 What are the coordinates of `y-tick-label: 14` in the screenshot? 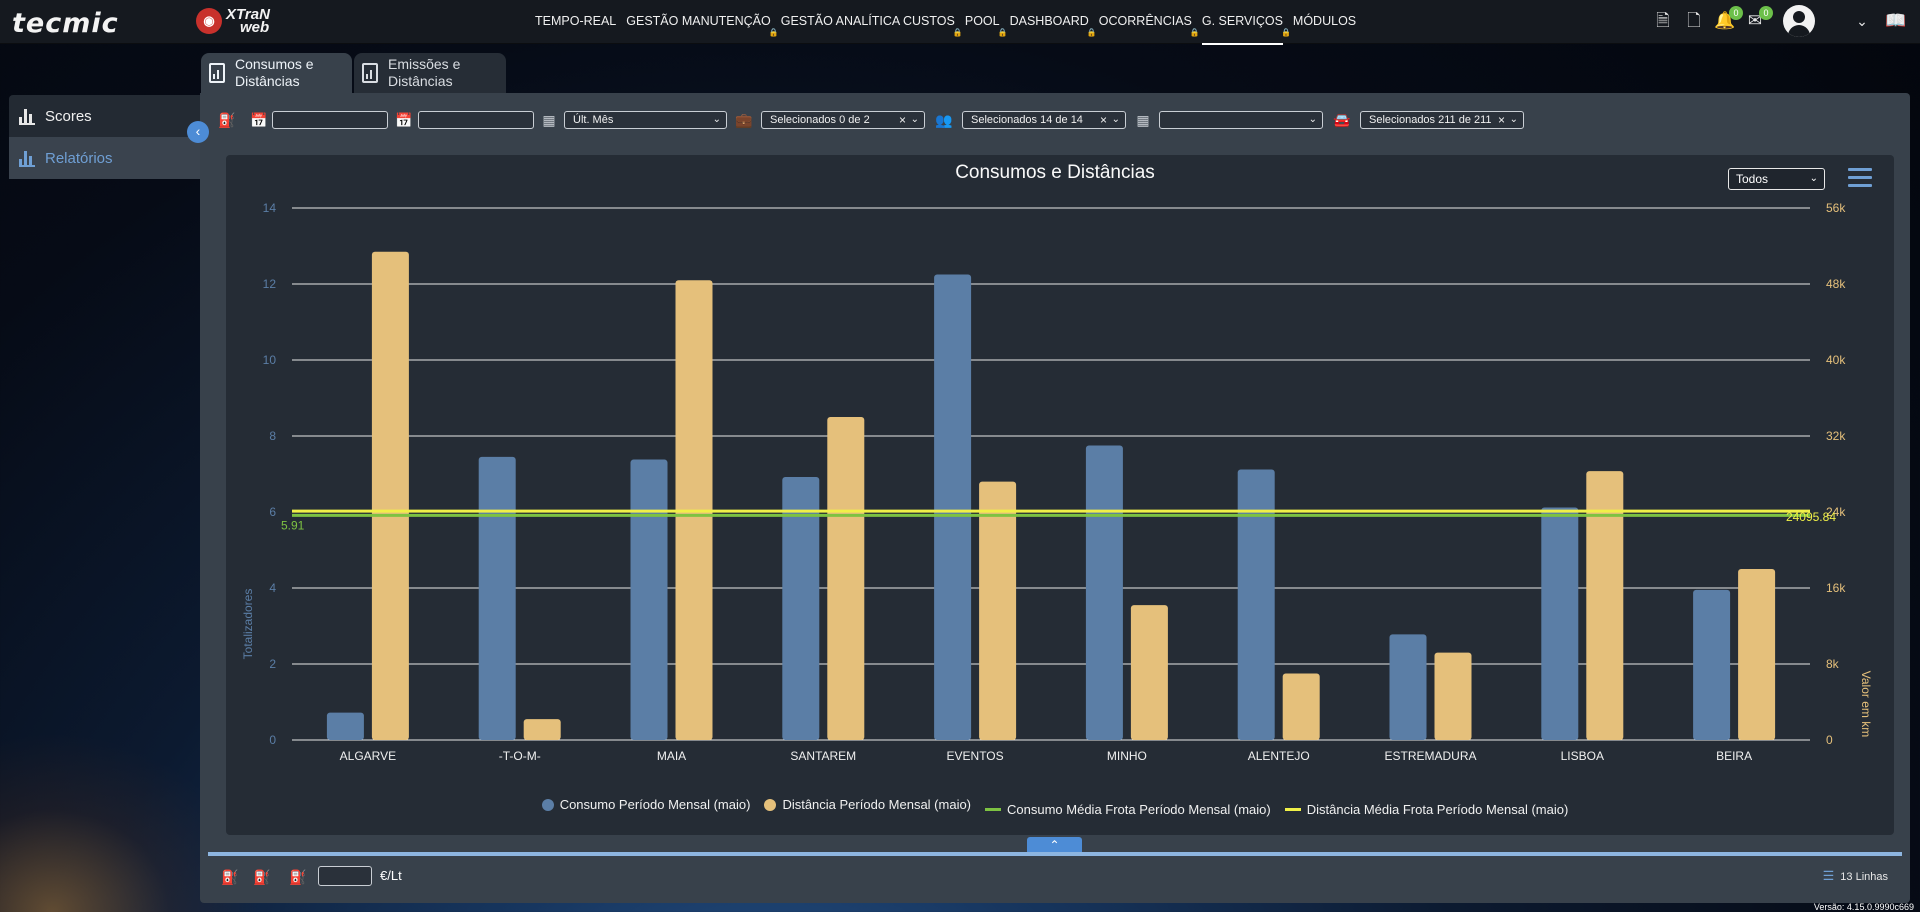 It's located at (270, 208).